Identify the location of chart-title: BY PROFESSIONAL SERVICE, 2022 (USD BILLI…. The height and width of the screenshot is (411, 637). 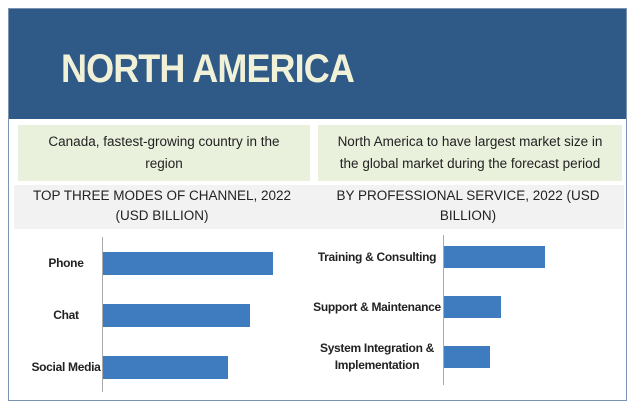
(468, 205).